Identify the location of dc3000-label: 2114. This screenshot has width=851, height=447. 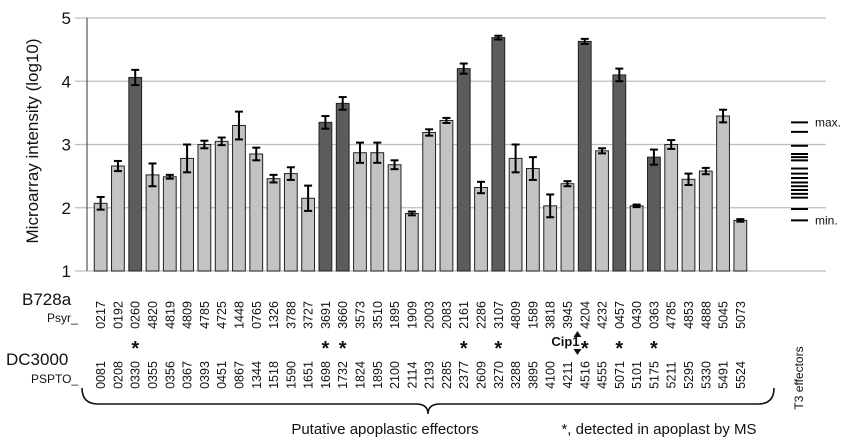
(412, 375).